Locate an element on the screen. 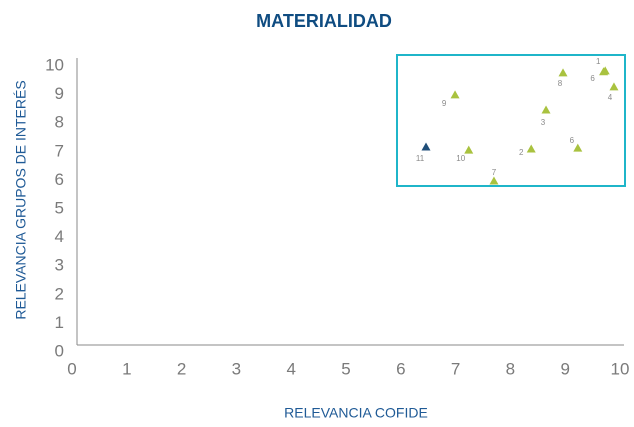 This screenshot has width=634, height=427. y-tick-label: 1 is located at coordinates (59, 322).